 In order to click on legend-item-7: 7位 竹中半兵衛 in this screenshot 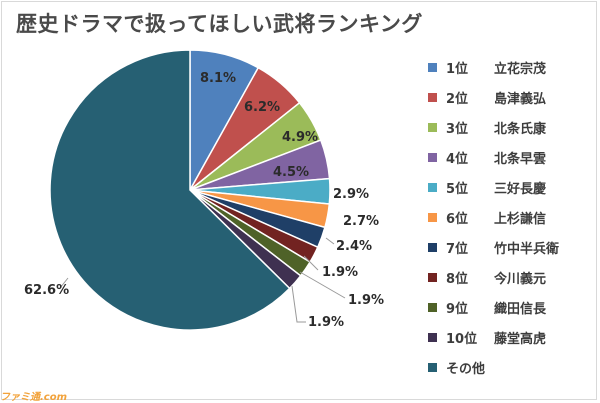, I will do `click(494, 248)`.